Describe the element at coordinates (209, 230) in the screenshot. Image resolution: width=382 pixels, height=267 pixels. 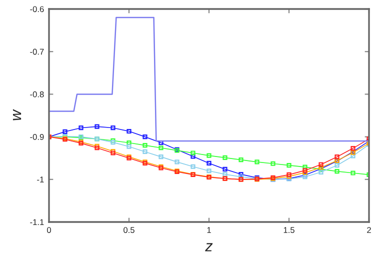
I see `x-tick-label: 1` at that location.